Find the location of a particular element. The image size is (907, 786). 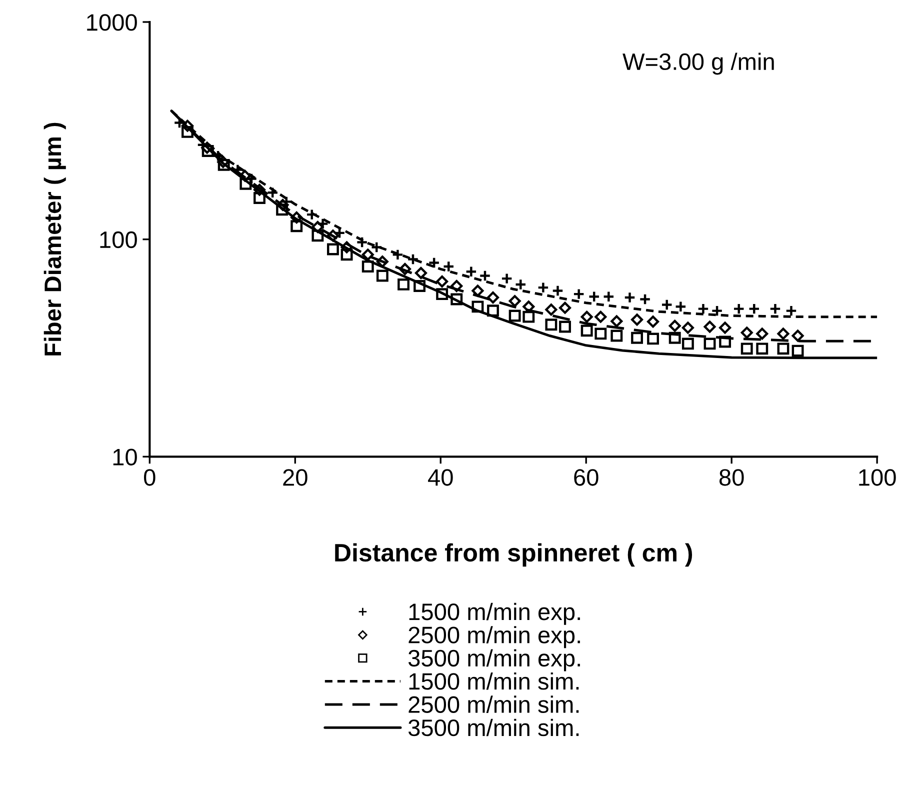

legend-label: 2500 m/min exp. is located at coordinates (494, 637).